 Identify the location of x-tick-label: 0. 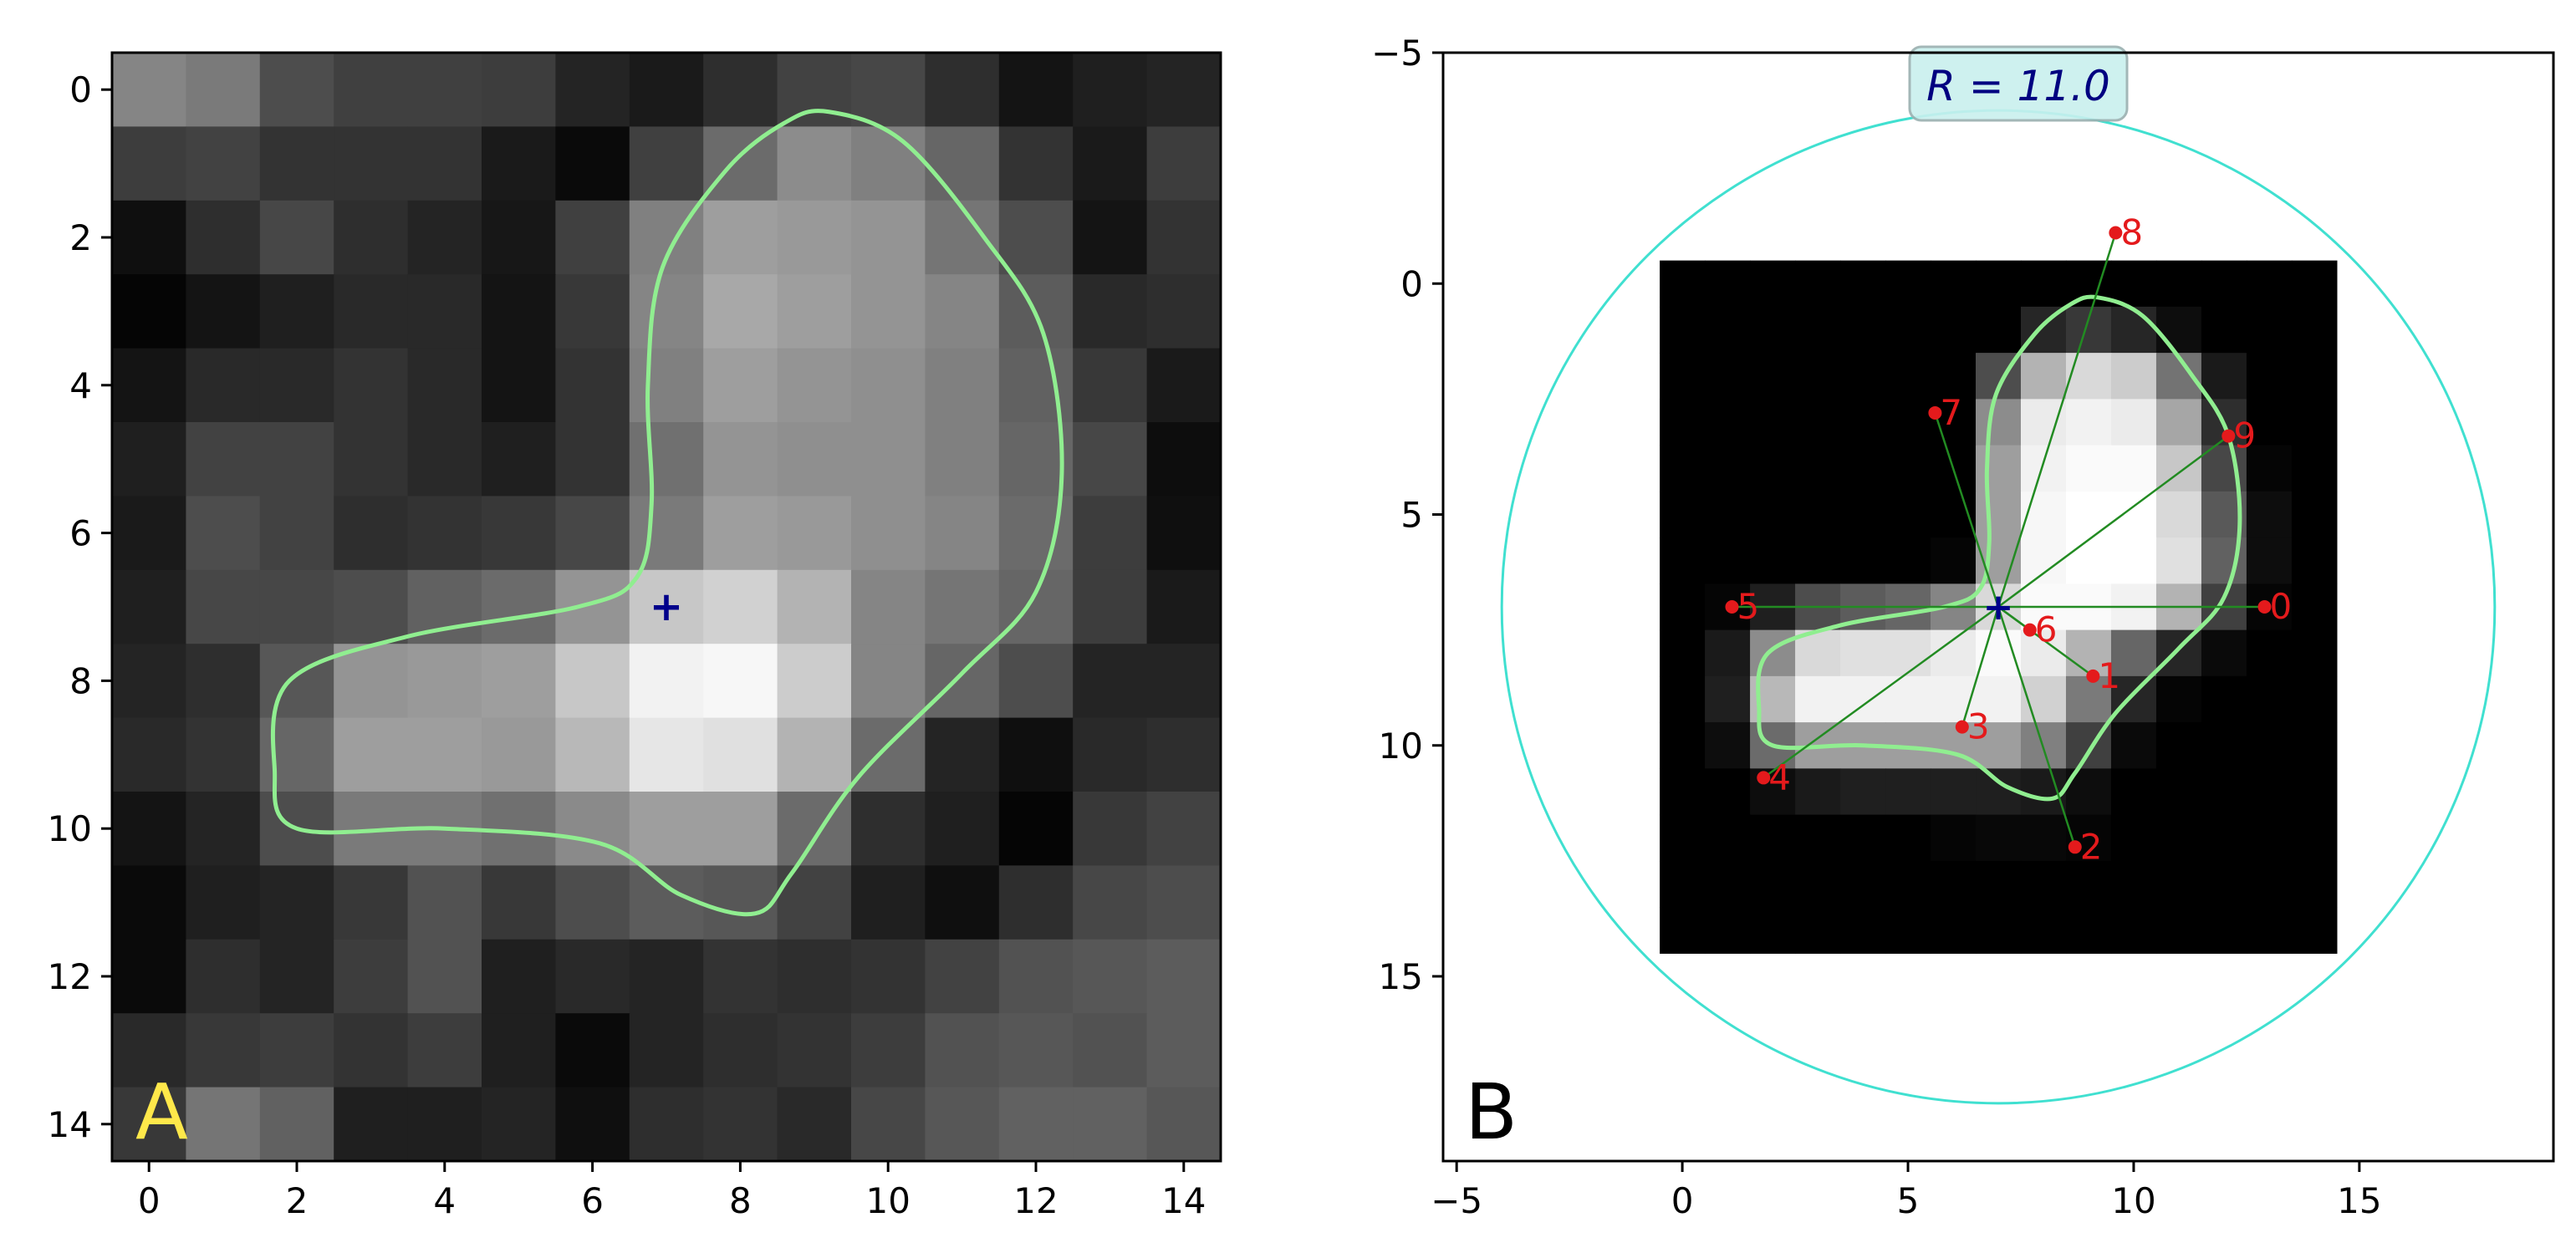
(149, 1201).